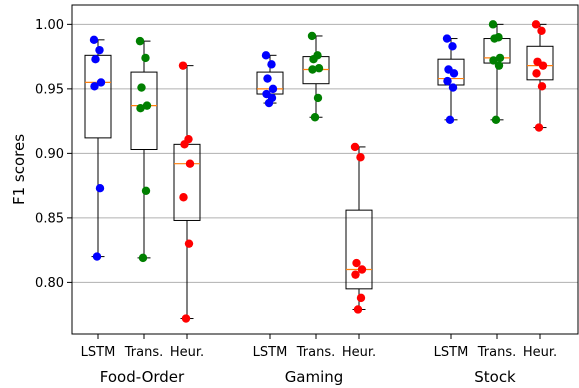  What do you see at coordinates (495, 377) in the screenshot?
I see `group-label: Stock` at bounding box center [495, 377].